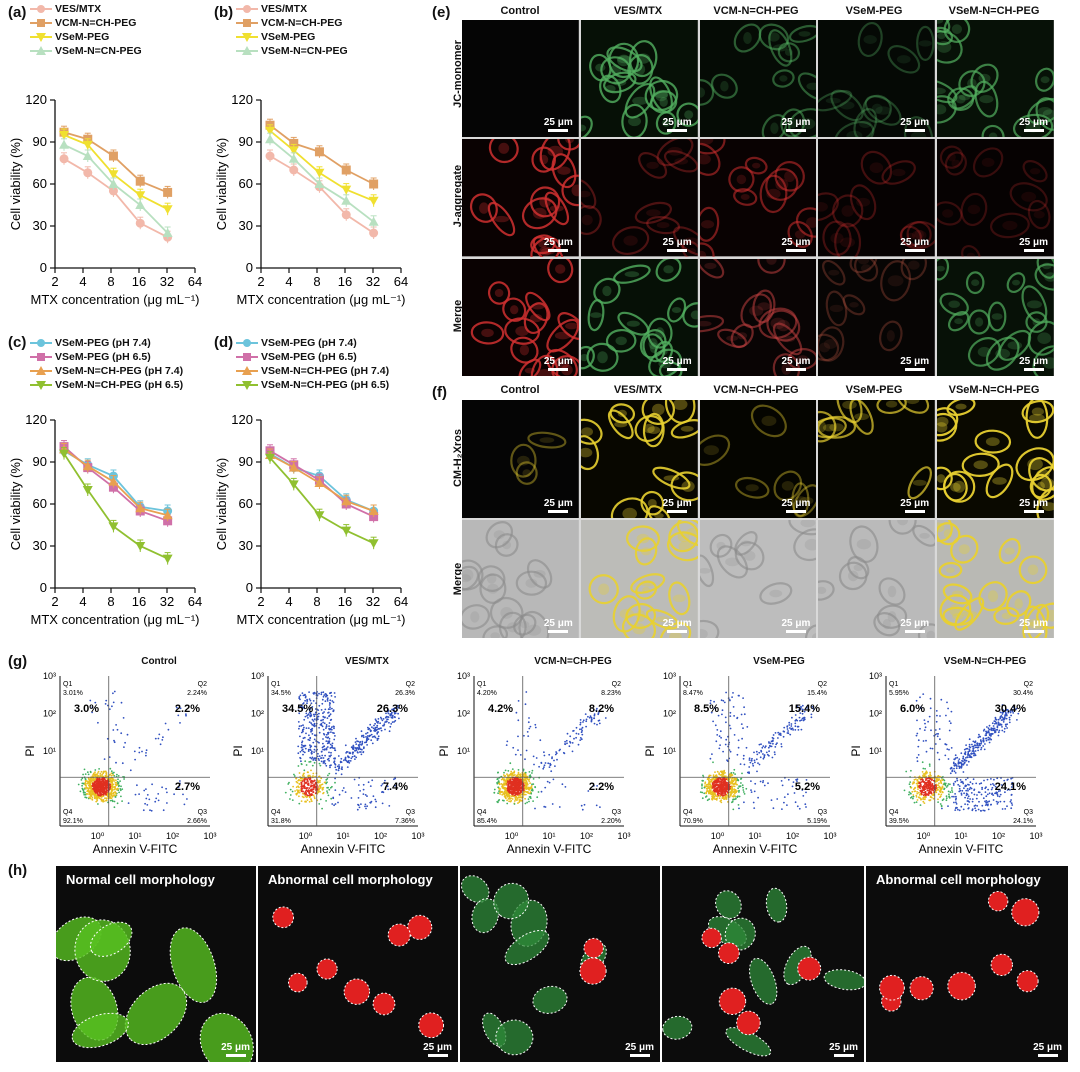 Image resolution: width=1080 pixels, height=1072 pixels. What do you see at coordinates (249, 587) in the screenshot?
I see `y-tick-label: 0` at bounding box center [249, 587].